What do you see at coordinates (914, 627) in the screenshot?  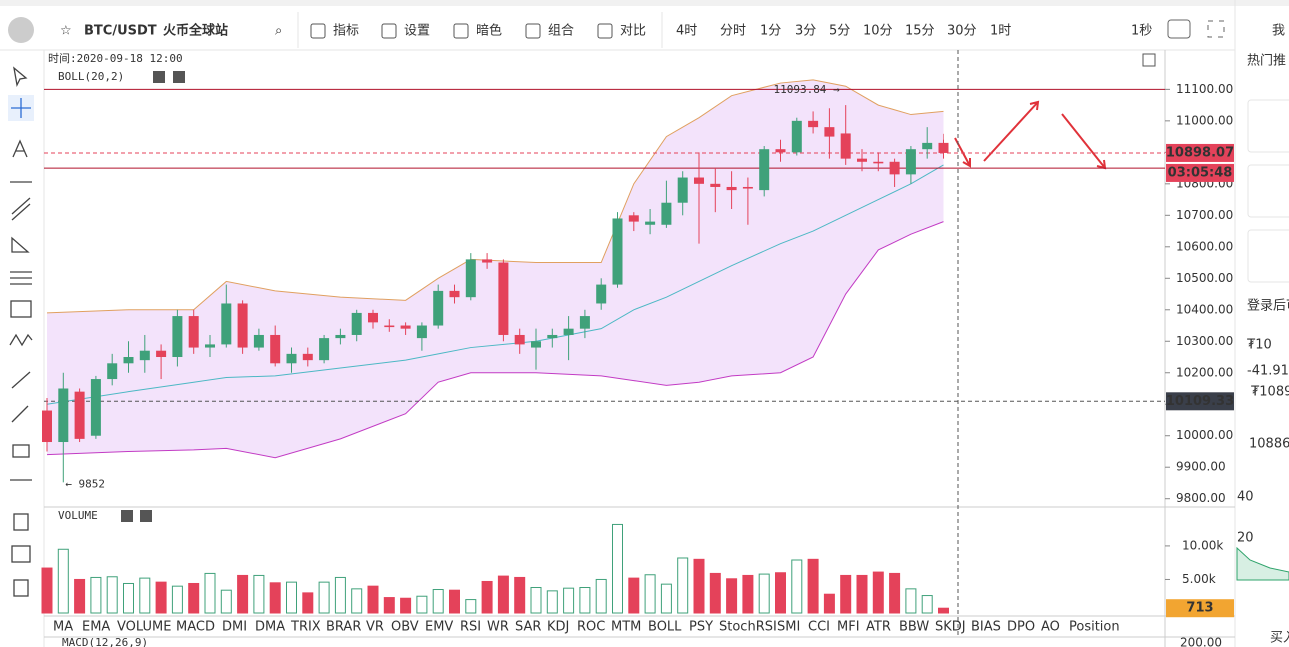 I see `indicator-tab: BBW` at bounding box center [914, 627].